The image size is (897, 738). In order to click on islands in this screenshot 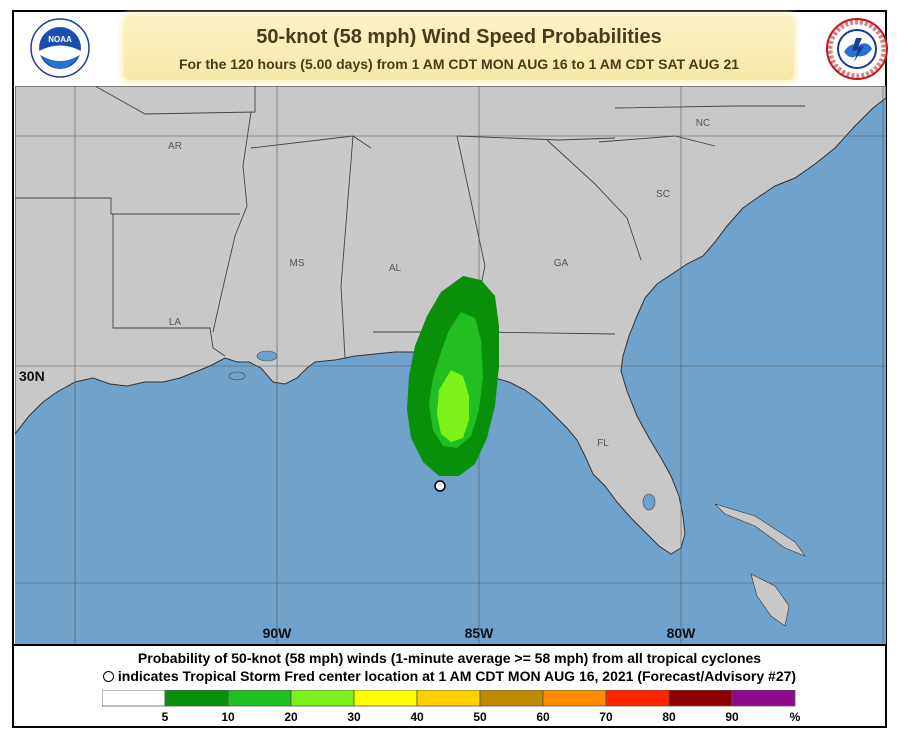, I will do `click(760, 565)`.